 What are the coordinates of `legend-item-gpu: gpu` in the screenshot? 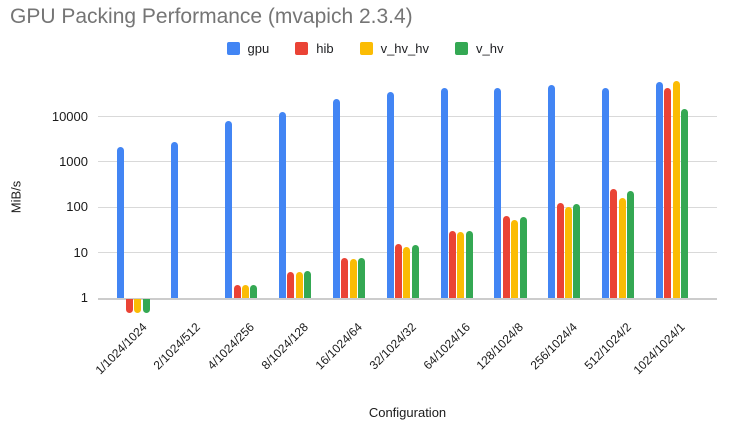 It's located at (248, 48).